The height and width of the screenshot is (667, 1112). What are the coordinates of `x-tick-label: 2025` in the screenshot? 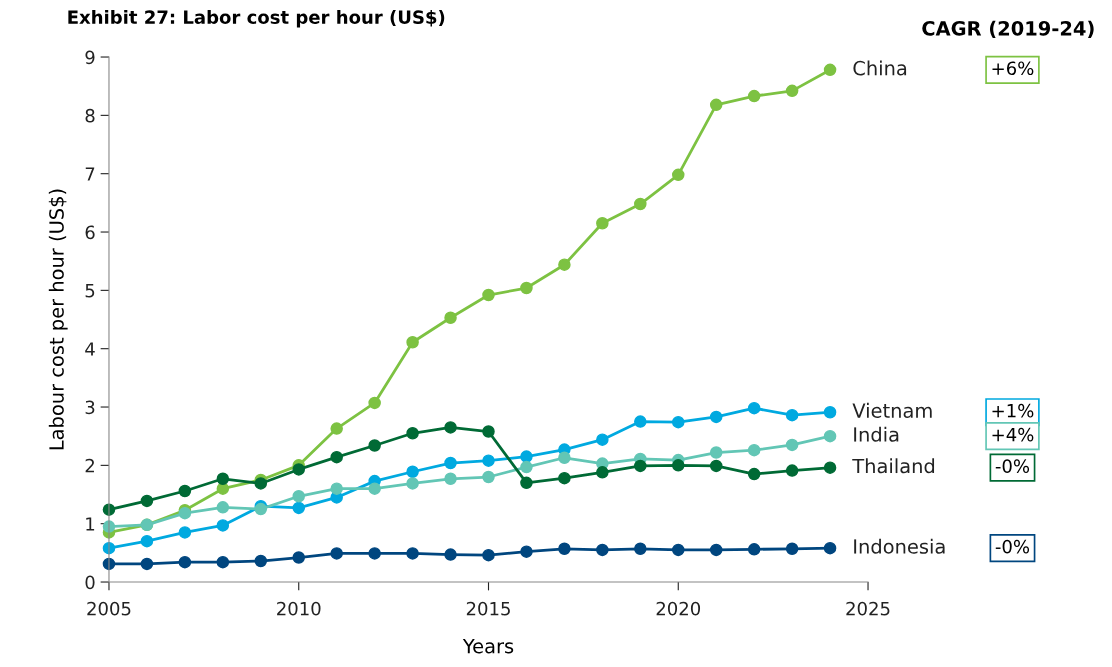 It's located at (868, 608).